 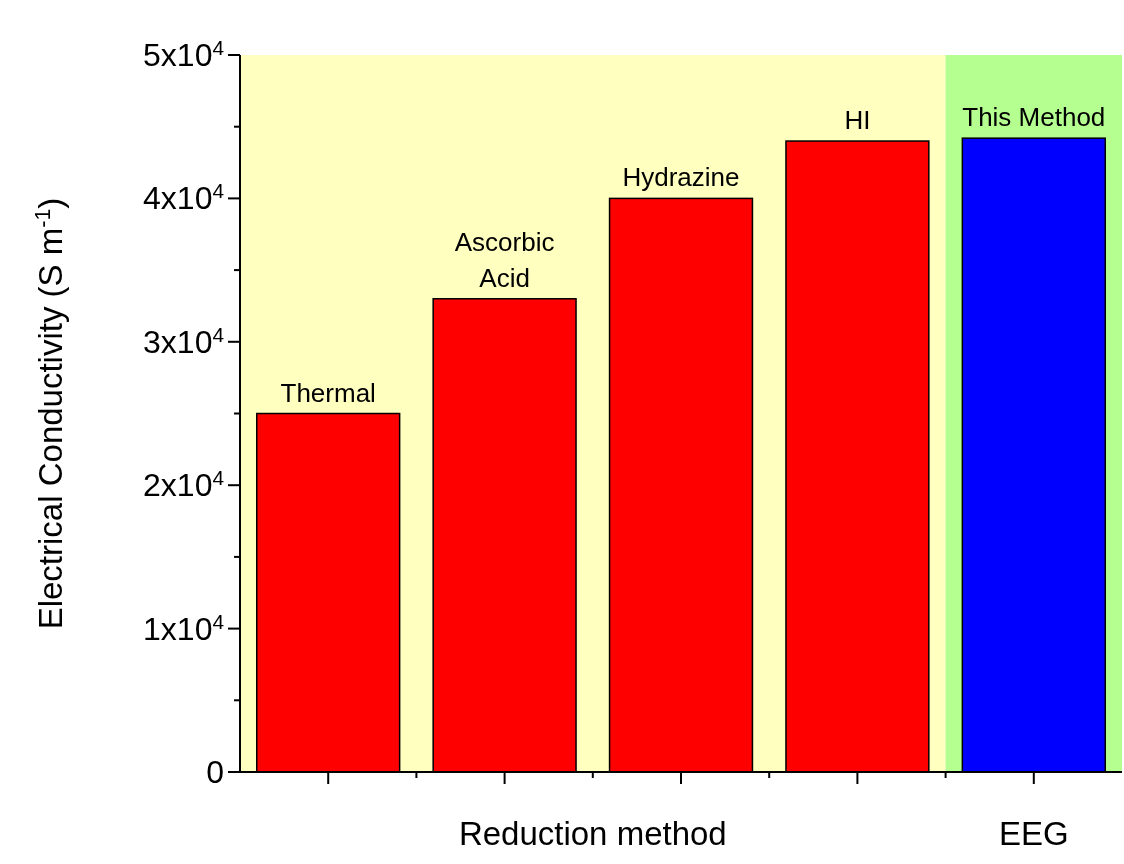 What do you see at coordinates (681, 177) in the screenshot?
I see `x-tick-label: Hydrazine` at bounding box center [681, 177].